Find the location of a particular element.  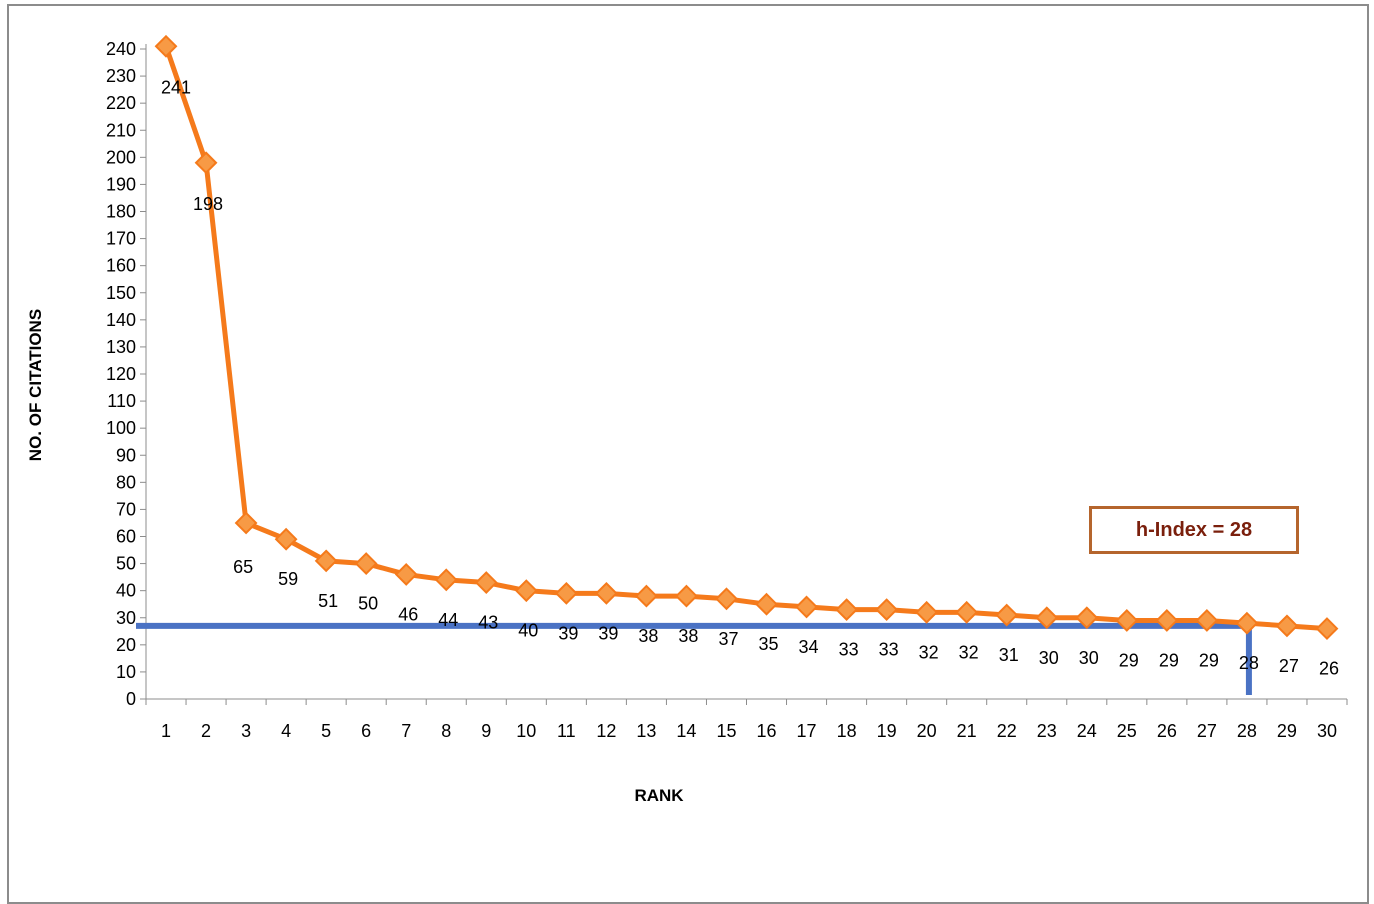

data-label: 44 is located at coordinates (448, 620).